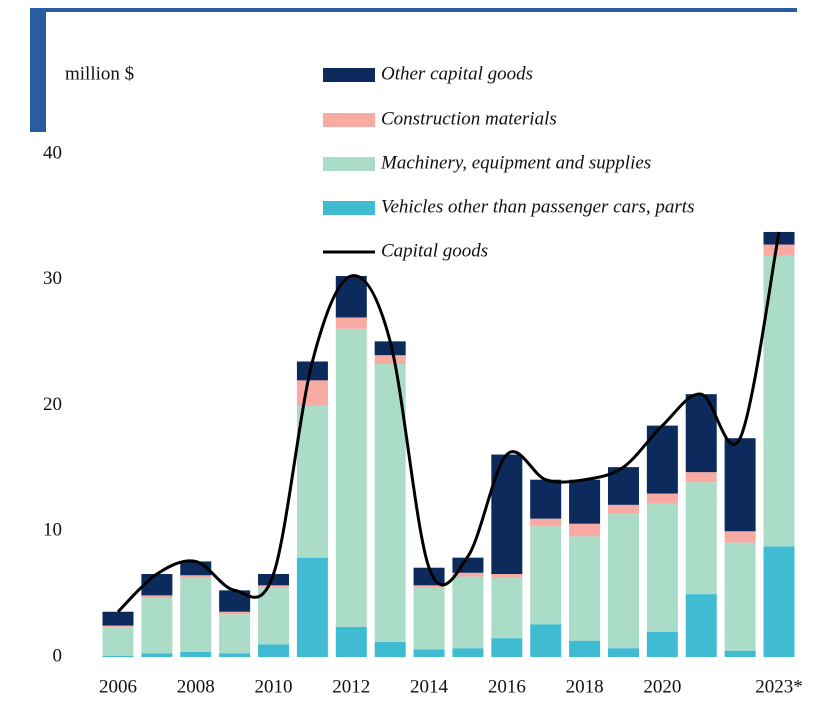  Describe the element at coordinates (196, 686) in the screenshot. I see `x-tick-label: 2008` at that location.